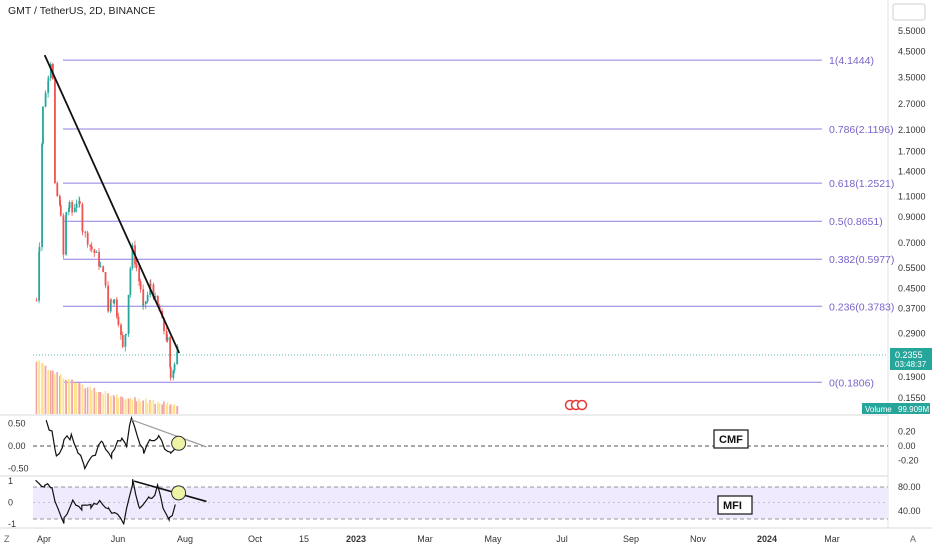 The height and width of the screenshot is (550, 932). What do you see at coordinates (912, 398) in the screenshot?
I see `price-tick-label: 0.1550` at bounding box center [912, 398].